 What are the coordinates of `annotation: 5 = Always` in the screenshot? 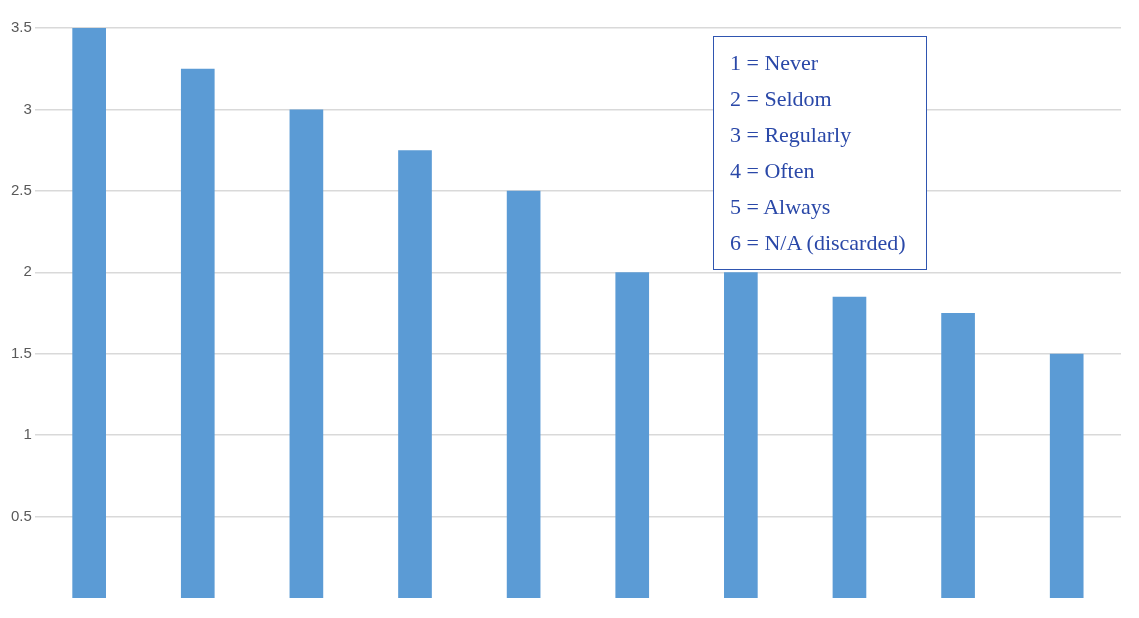 It's located at (781, 207).